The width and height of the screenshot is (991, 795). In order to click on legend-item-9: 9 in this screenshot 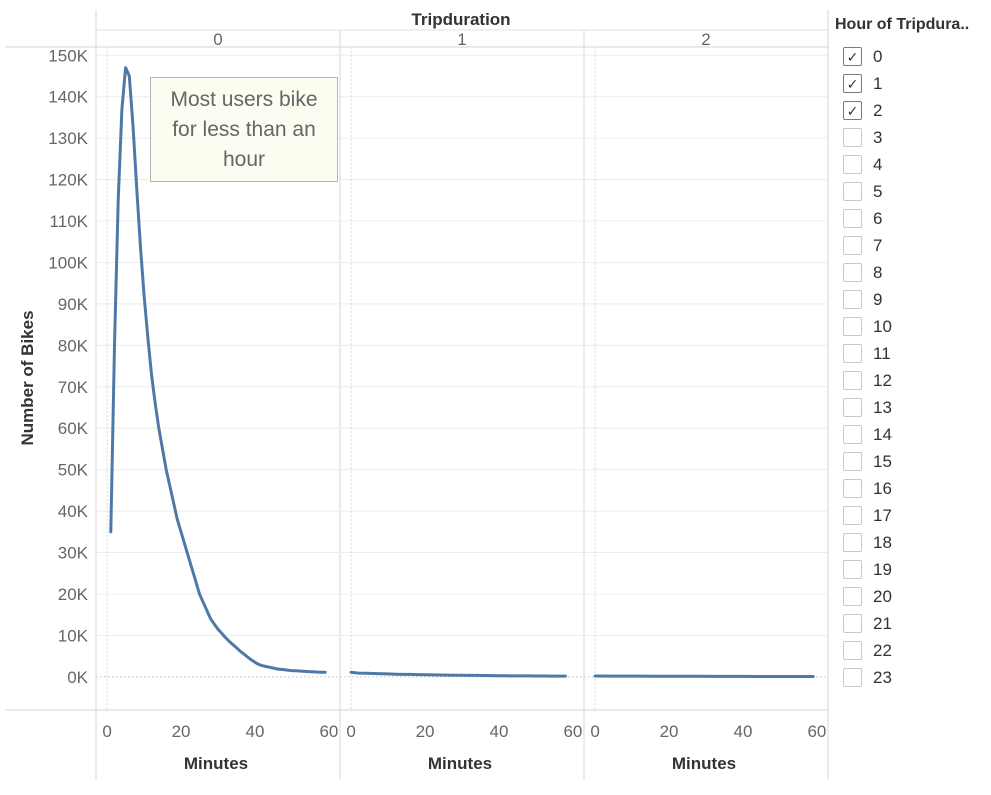, I will do `click(867, 299)`.